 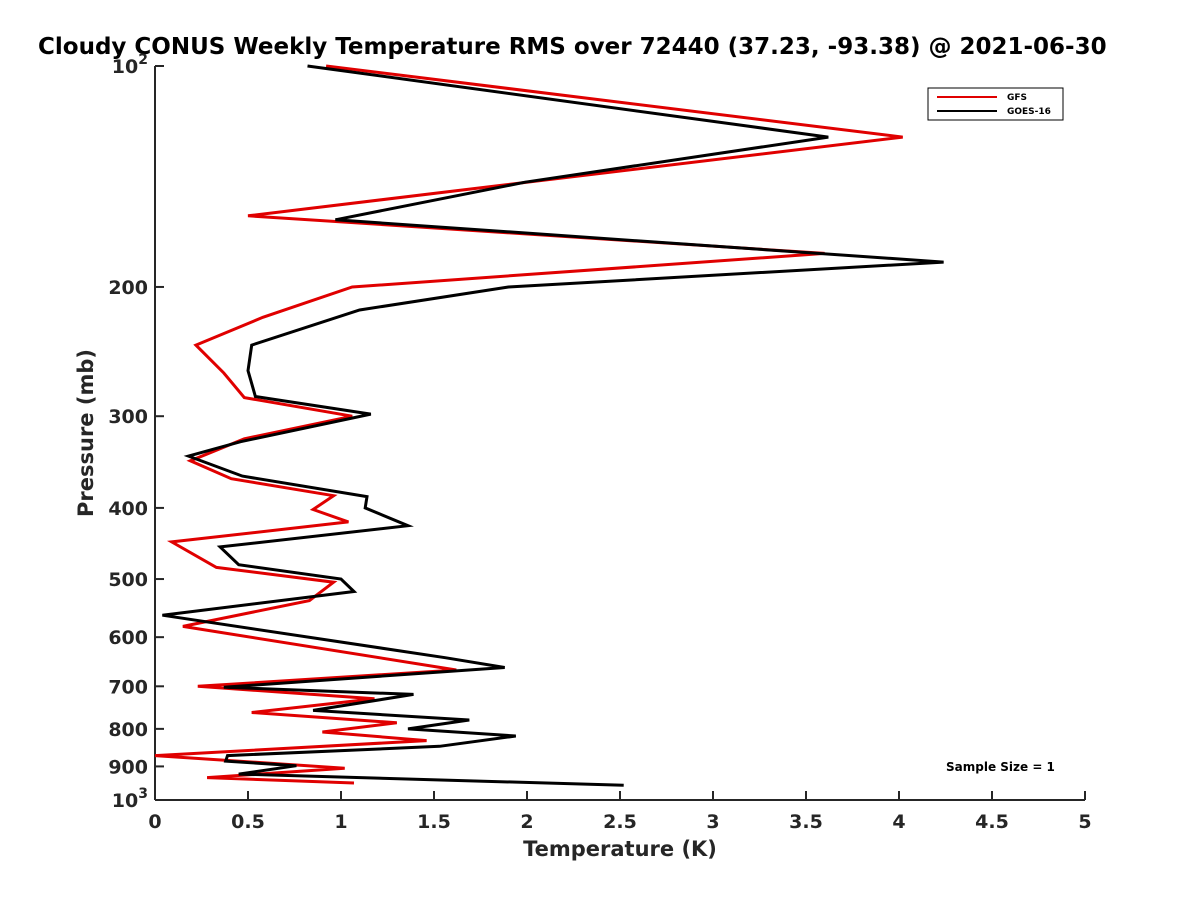 I want to click on legend-box, so click(x=995, y=104).